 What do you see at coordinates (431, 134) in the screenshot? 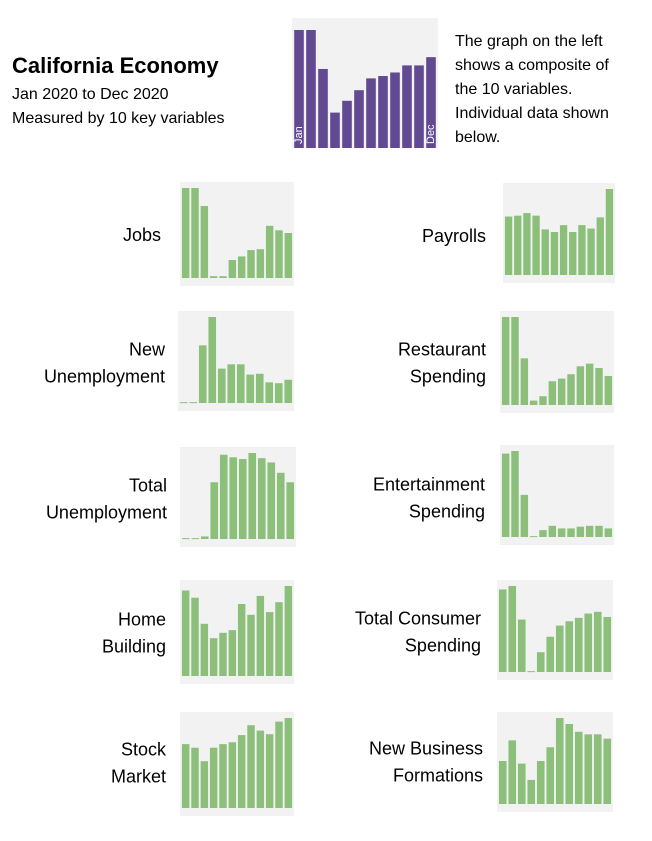
I see `x-tick-label: Dec` at bounding box center [431, 134].